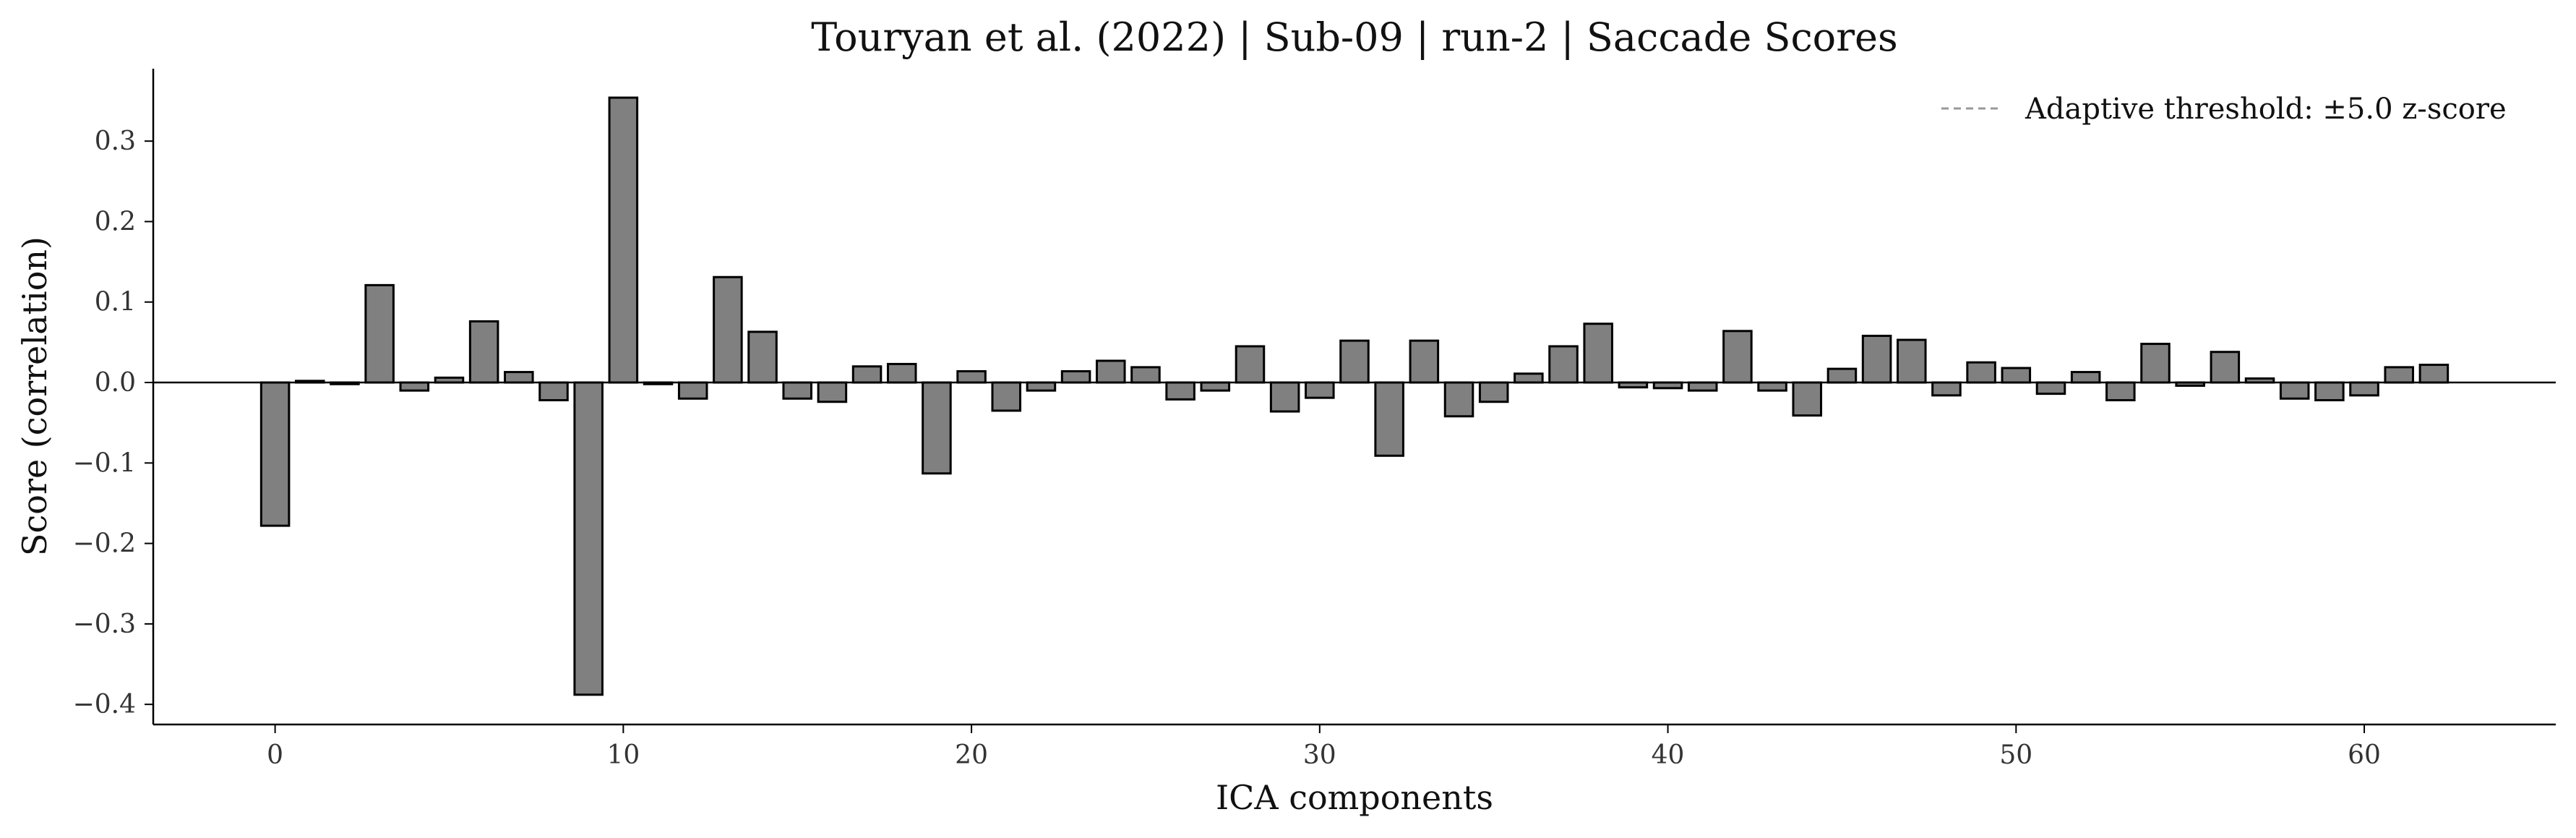  I want to click on x-tick-label: 40, so click(1669, 755).